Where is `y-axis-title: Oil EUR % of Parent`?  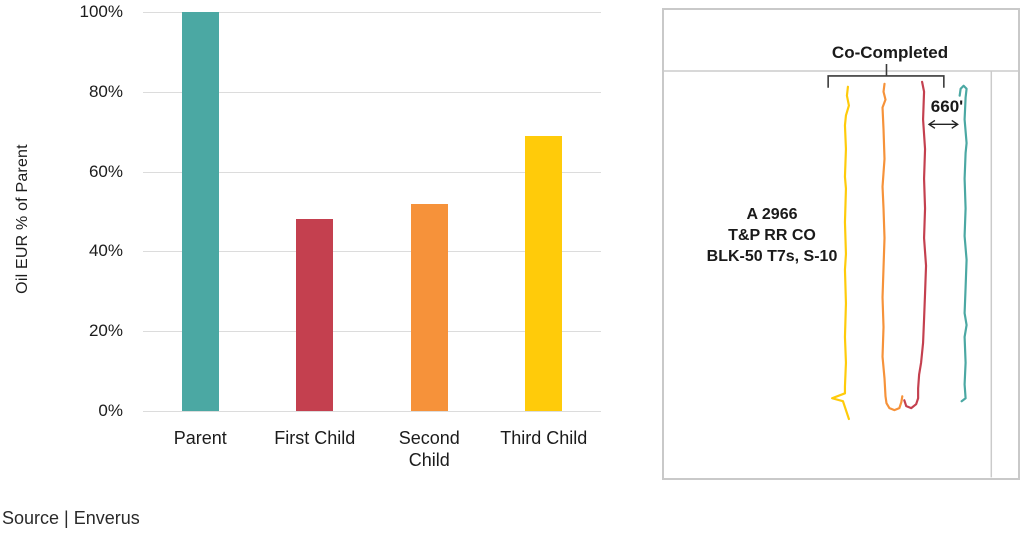
y-axis-title: Oil EUR % of Parent is located at coordinates (22, 219).